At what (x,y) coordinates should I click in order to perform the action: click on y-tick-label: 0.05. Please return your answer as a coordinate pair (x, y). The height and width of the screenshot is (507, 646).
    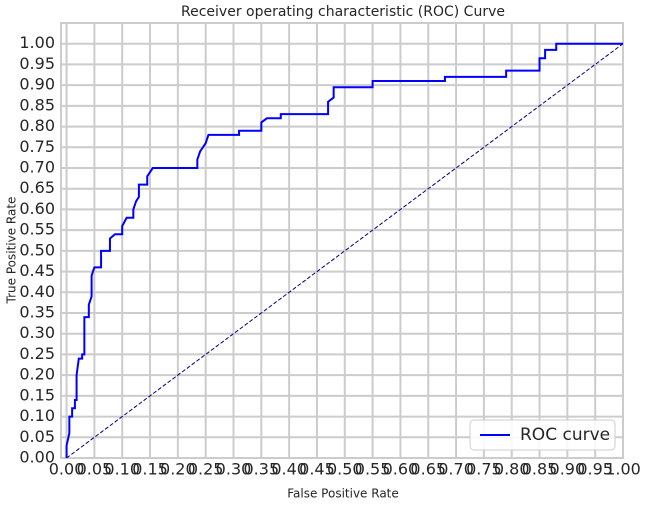
    Looking at the image, I should click on (37, 436).